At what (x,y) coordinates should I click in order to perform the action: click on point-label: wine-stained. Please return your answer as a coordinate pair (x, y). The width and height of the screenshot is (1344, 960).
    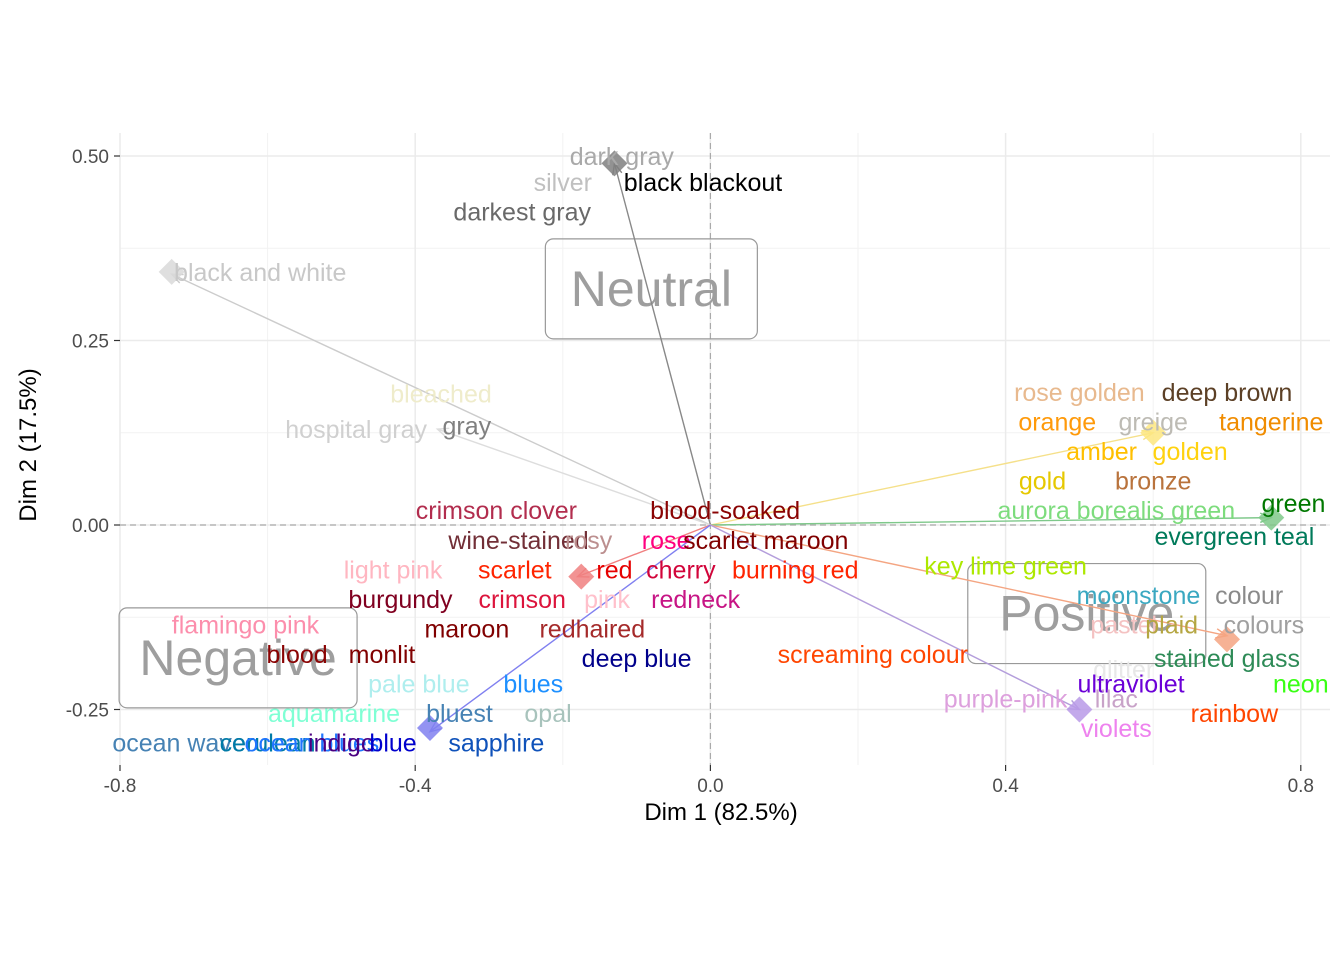
    Looking at the image, I should click on (517, 541).